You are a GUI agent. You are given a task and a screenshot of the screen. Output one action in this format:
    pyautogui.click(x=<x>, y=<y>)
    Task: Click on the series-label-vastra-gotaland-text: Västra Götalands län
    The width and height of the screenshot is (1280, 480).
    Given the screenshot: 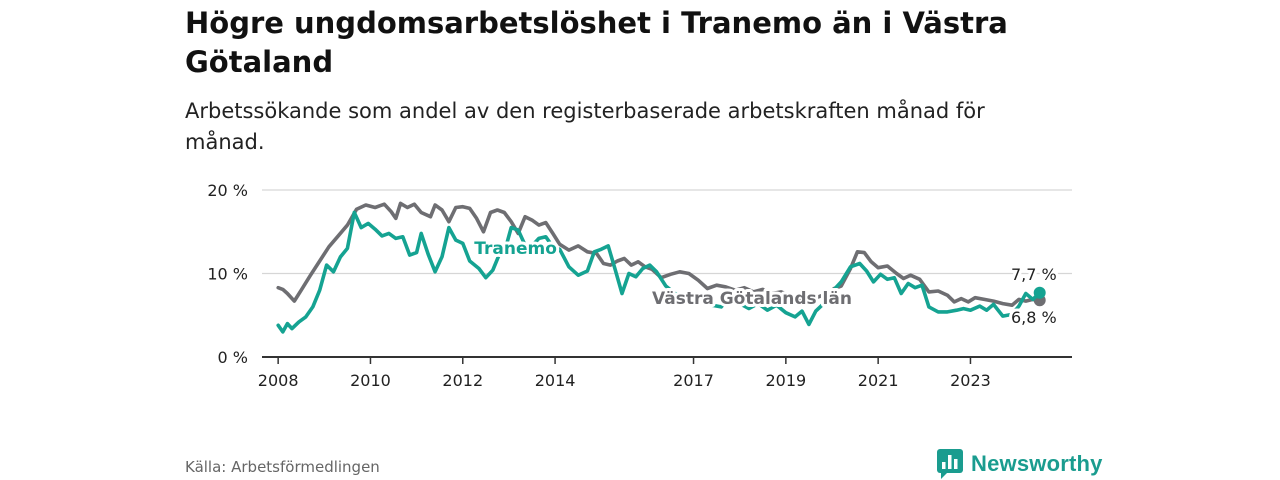 What is the action you would take?
    pyautogui.click(x=752, y=299)
    